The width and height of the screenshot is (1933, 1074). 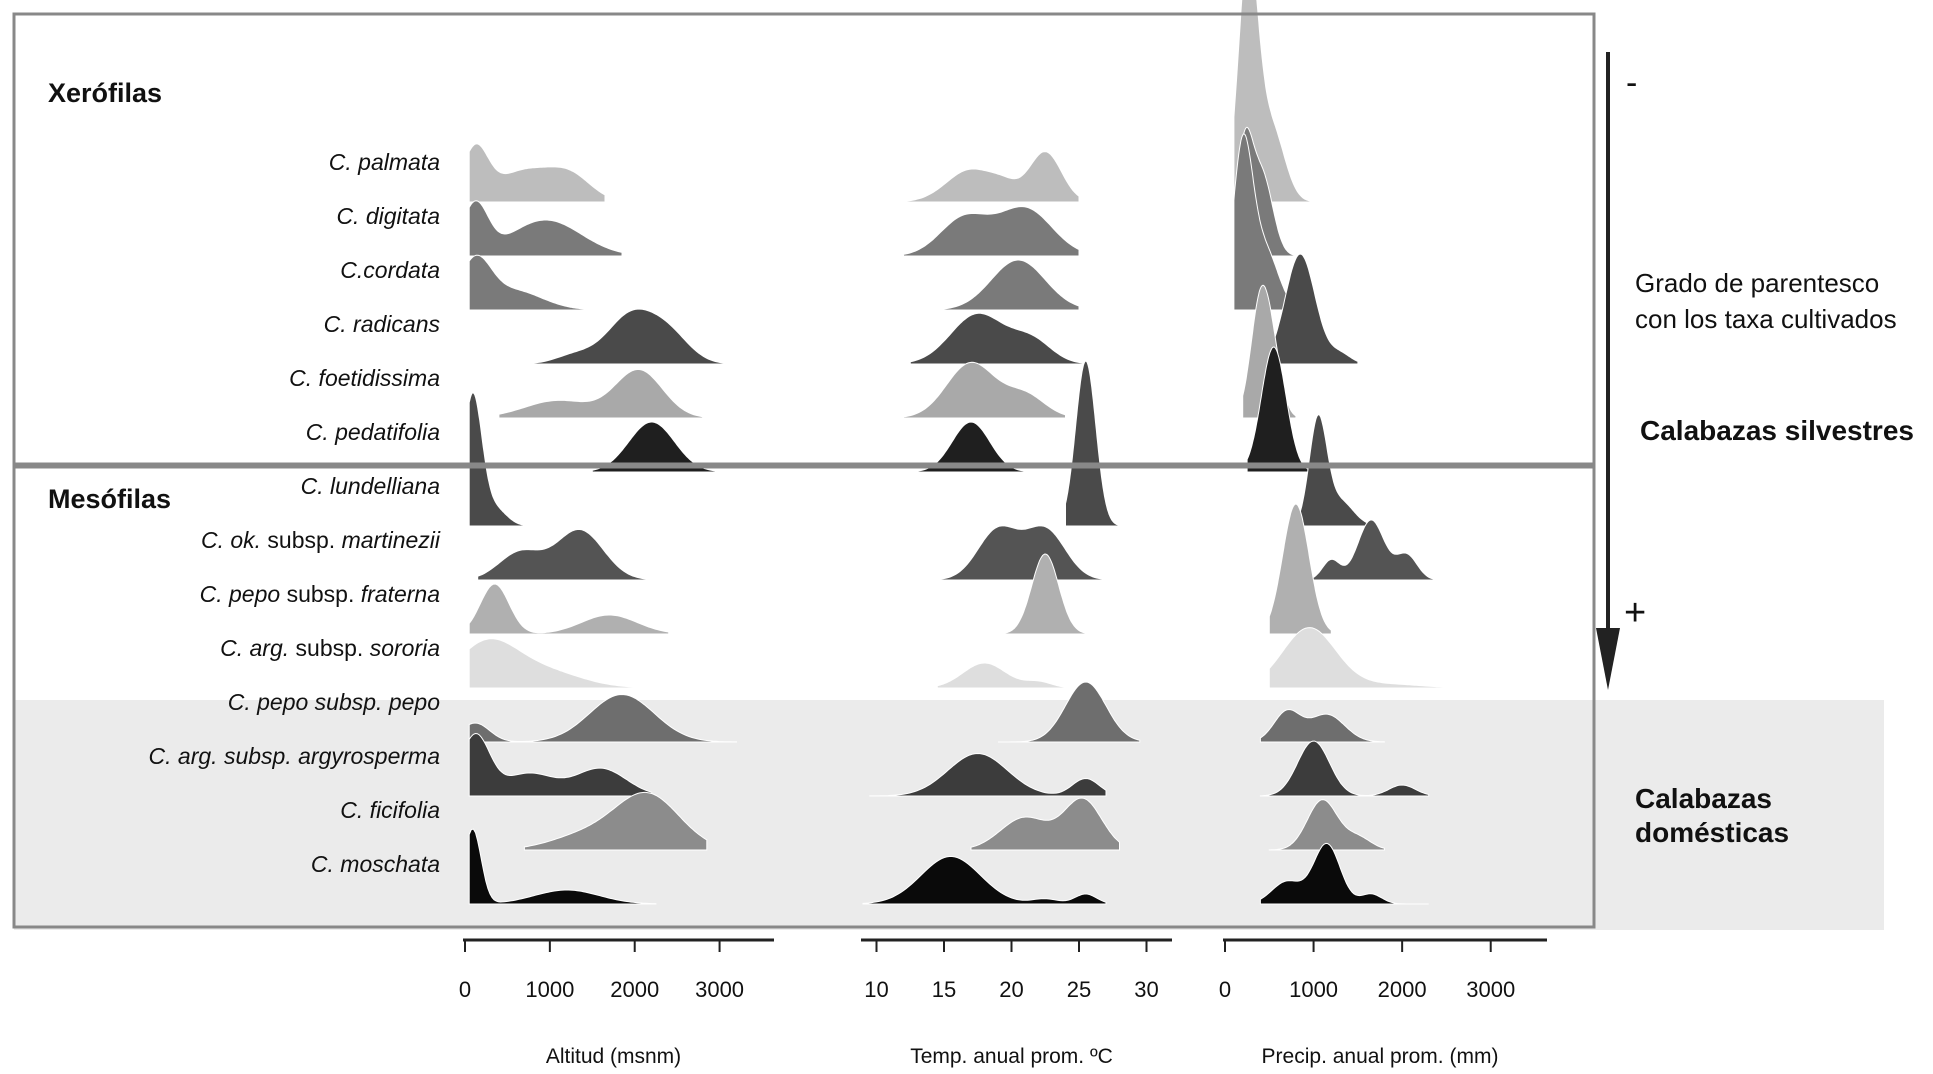 I want to click on density-ridge-altitud-c-digitata, so click(x=545, y=228).